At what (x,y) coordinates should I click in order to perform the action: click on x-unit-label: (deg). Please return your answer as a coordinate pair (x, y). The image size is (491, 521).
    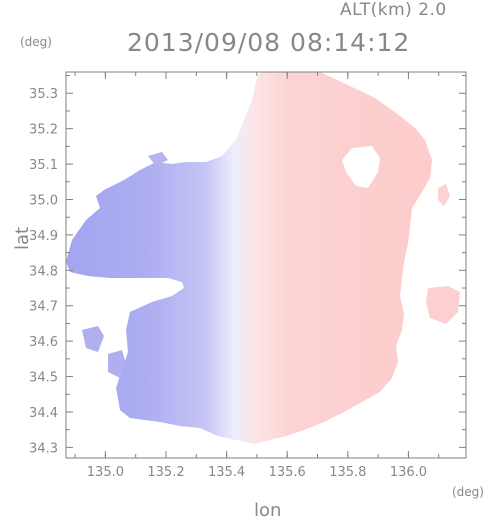
    Looking at the image, I should click on (468, 492).